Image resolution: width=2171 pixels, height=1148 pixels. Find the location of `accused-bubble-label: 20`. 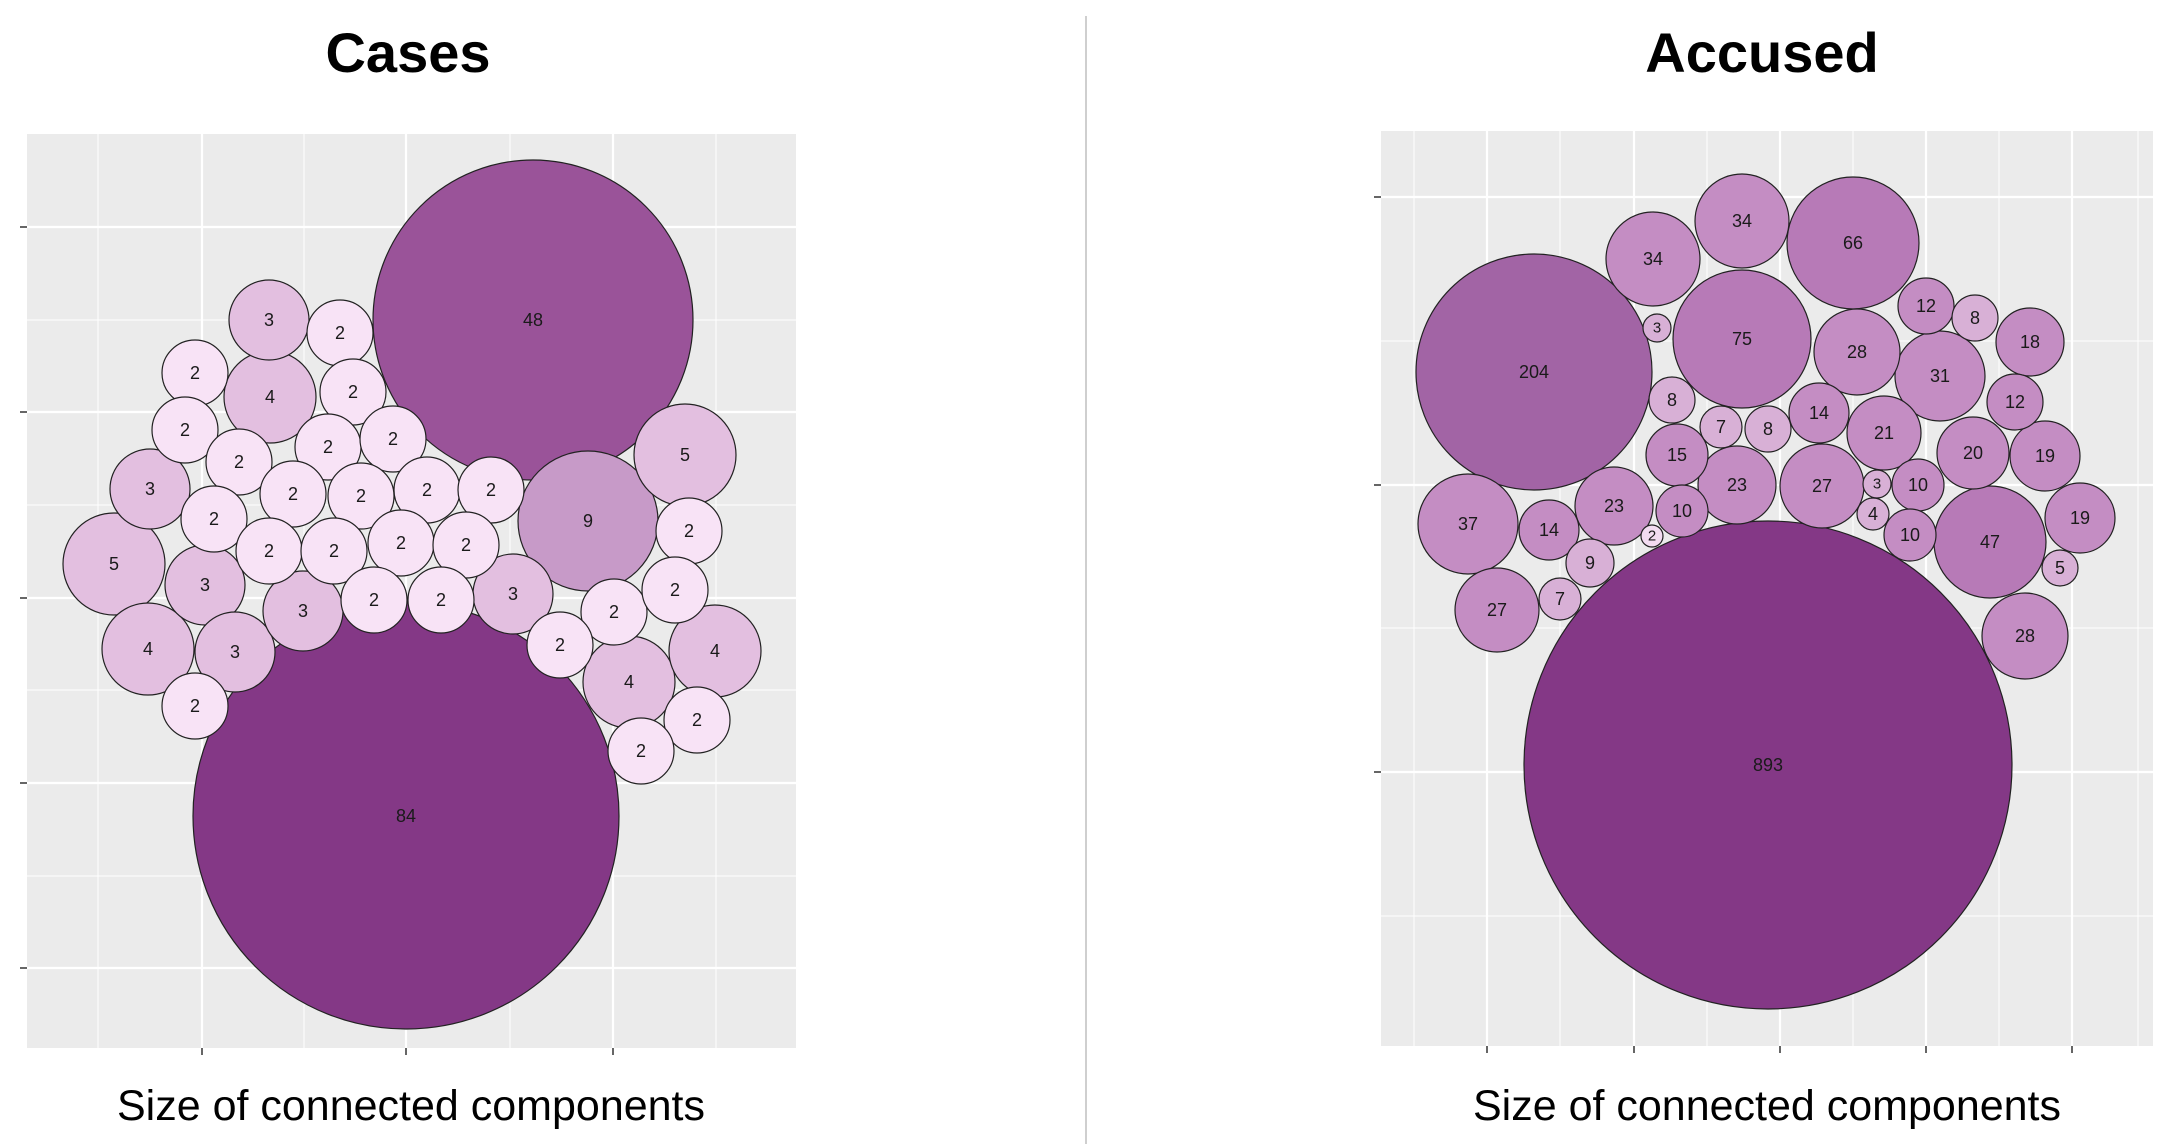

accused-bubble-label: 20 is located at coordinates (1973, 453).